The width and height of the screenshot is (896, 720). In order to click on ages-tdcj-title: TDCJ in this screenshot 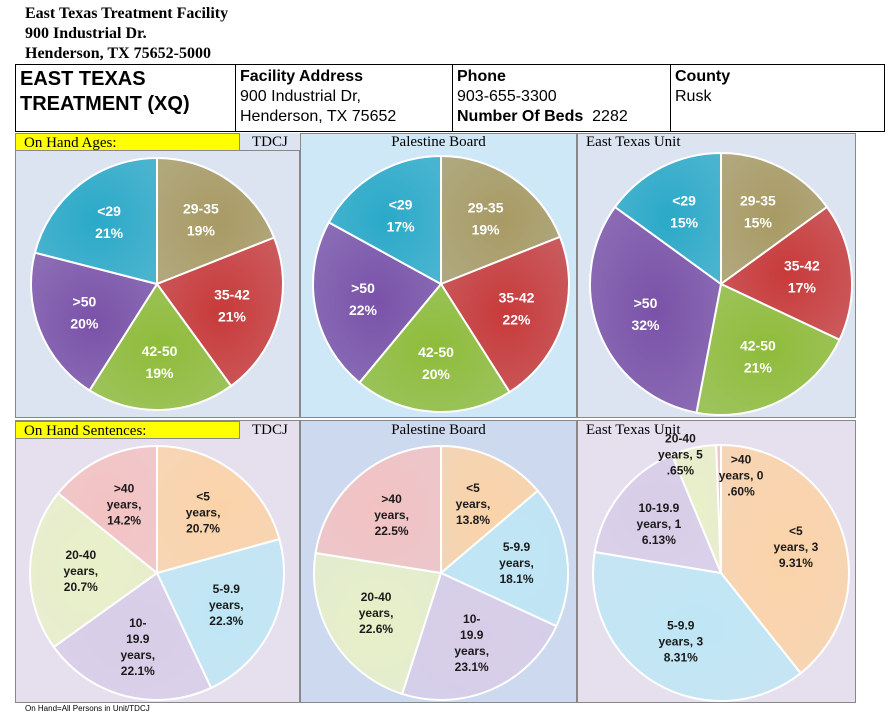, I will do `click(270, 142)`.